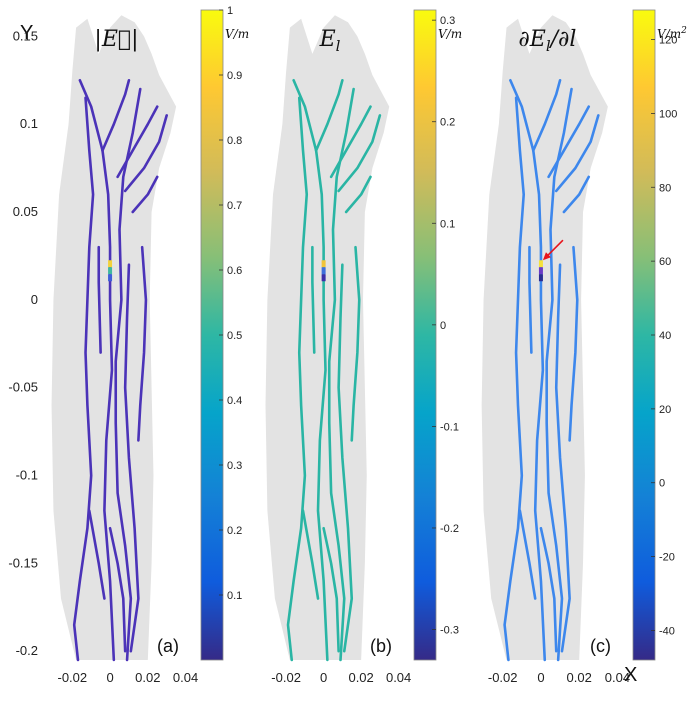  What do you see at coordinates (381, 646) in the screenshot?
I see `panel-label: (b)` at bounding box center [381, 646].